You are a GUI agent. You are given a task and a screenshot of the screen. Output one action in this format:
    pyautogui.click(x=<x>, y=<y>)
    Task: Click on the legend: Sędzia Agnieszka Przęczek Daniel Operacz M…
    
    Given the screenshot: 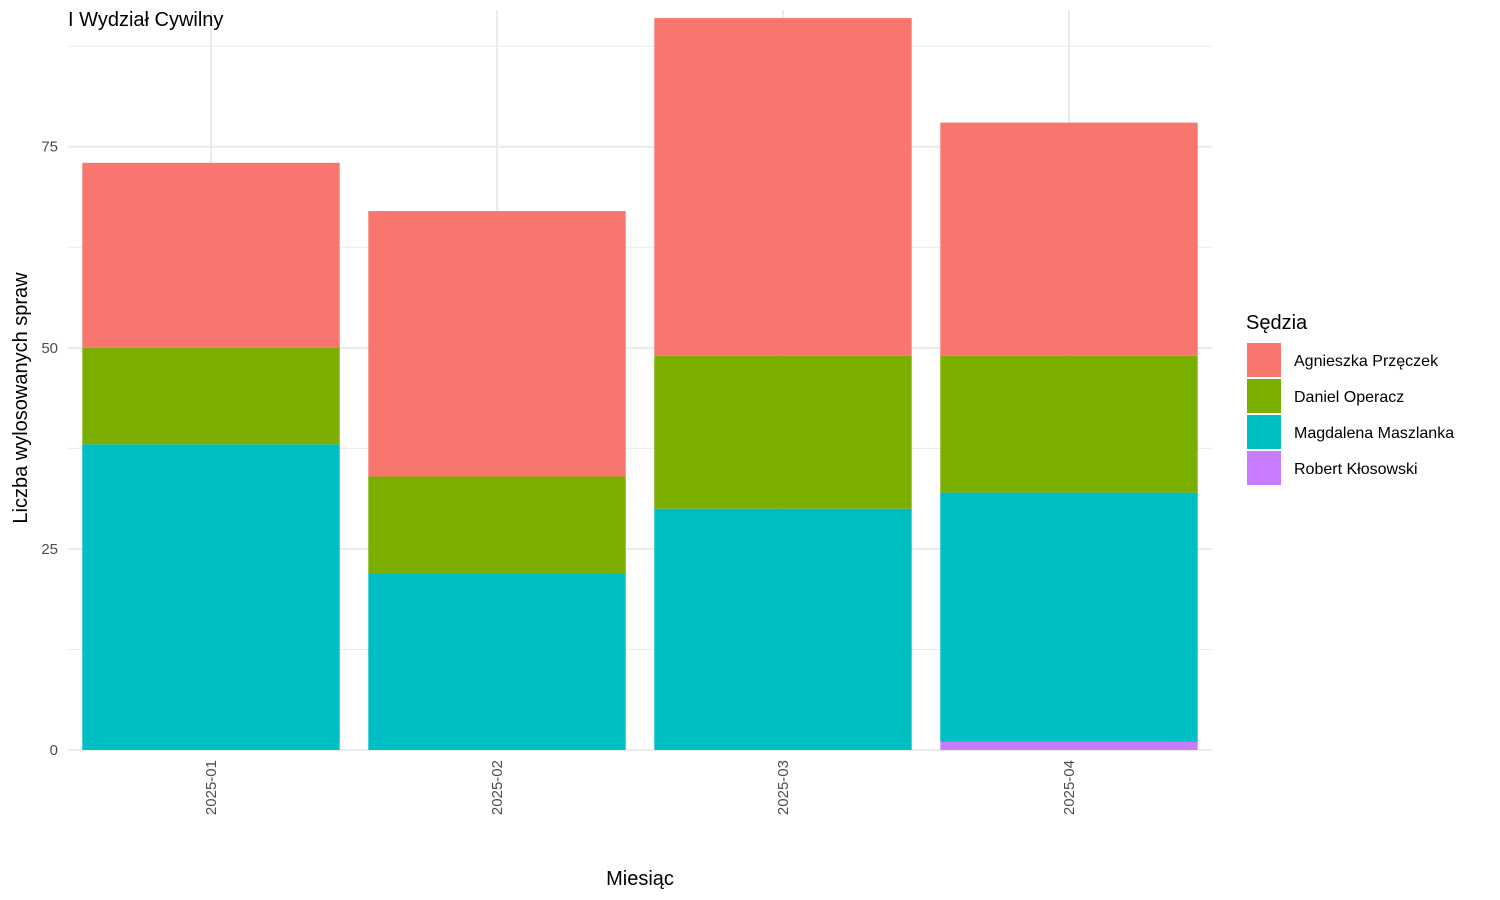 What is the action you would take?
    pyautogui.click(x=1350, y=398)
    